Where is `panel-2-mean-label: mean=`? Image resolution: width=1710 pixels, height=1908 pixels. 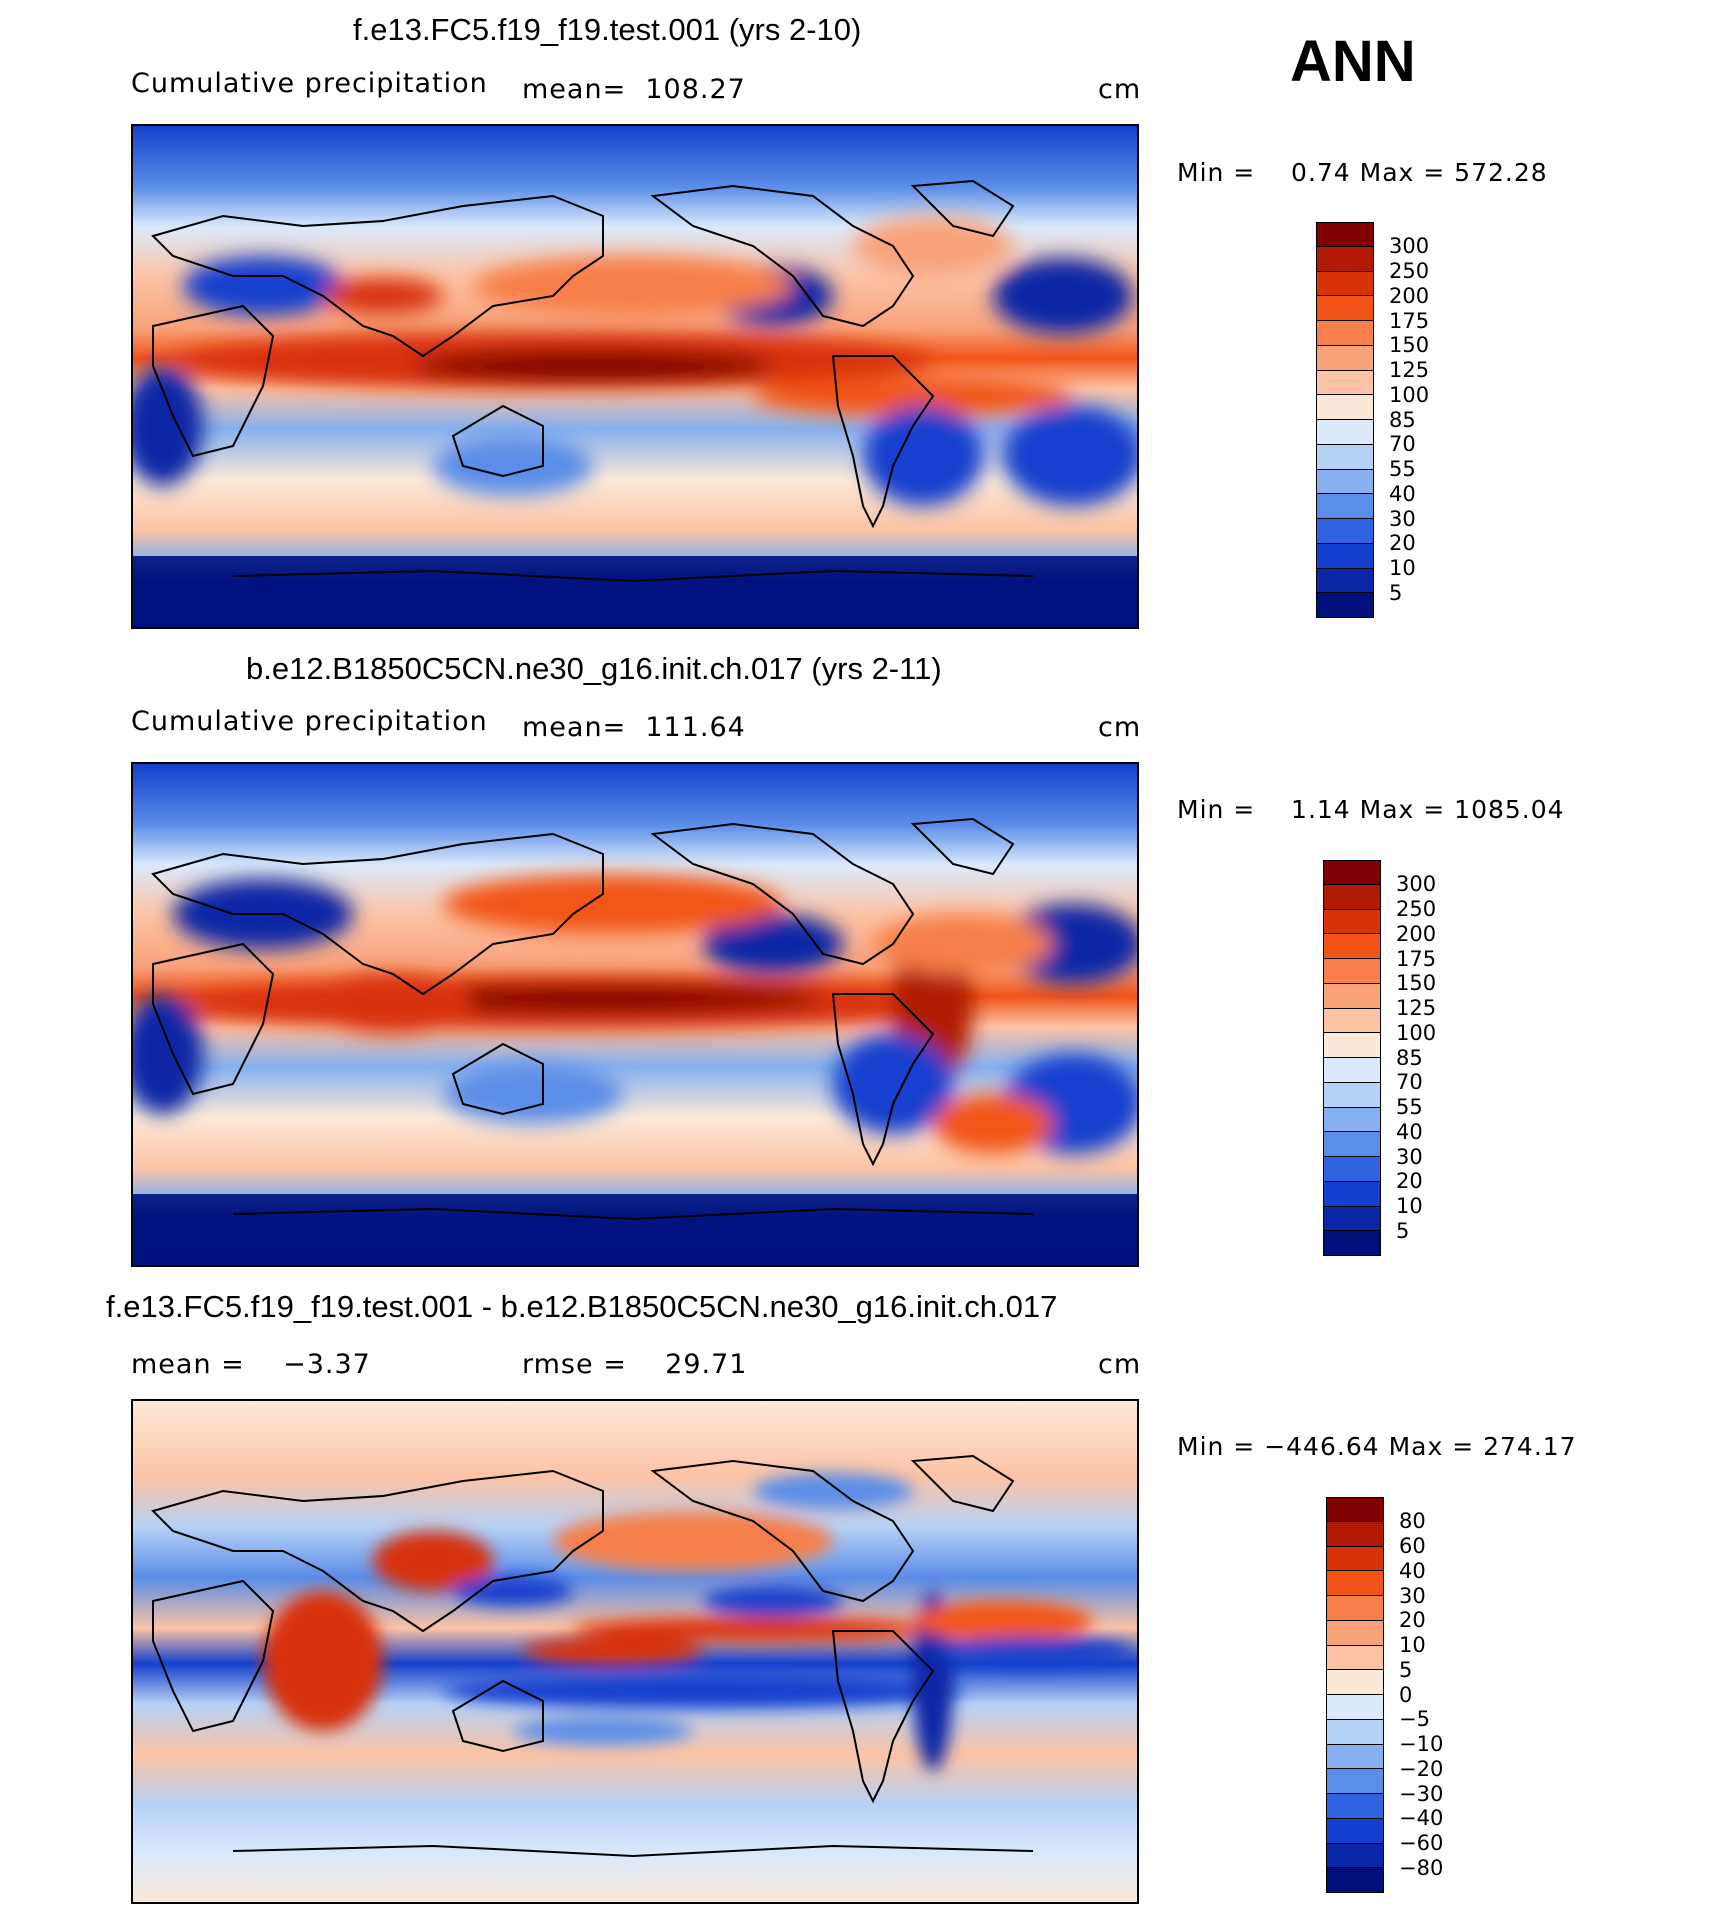 panel-2-mean-label: mean= is located at coordinates (574, 727).